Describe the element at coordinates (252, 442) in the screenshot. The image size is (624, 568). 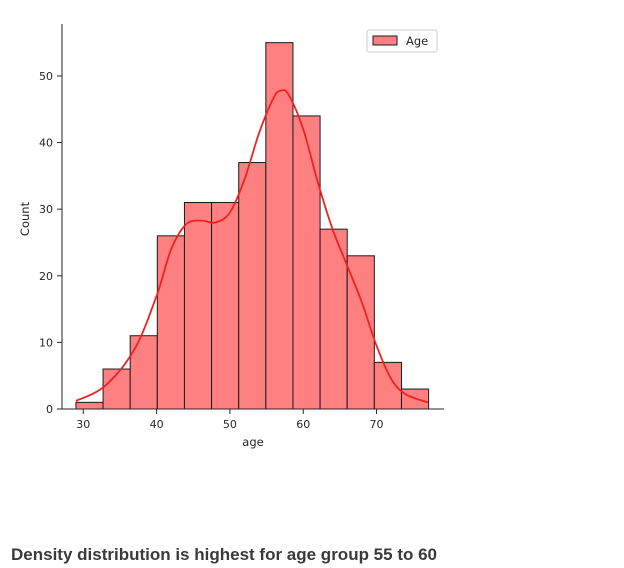
I see `x-axis-label: age` at that location.